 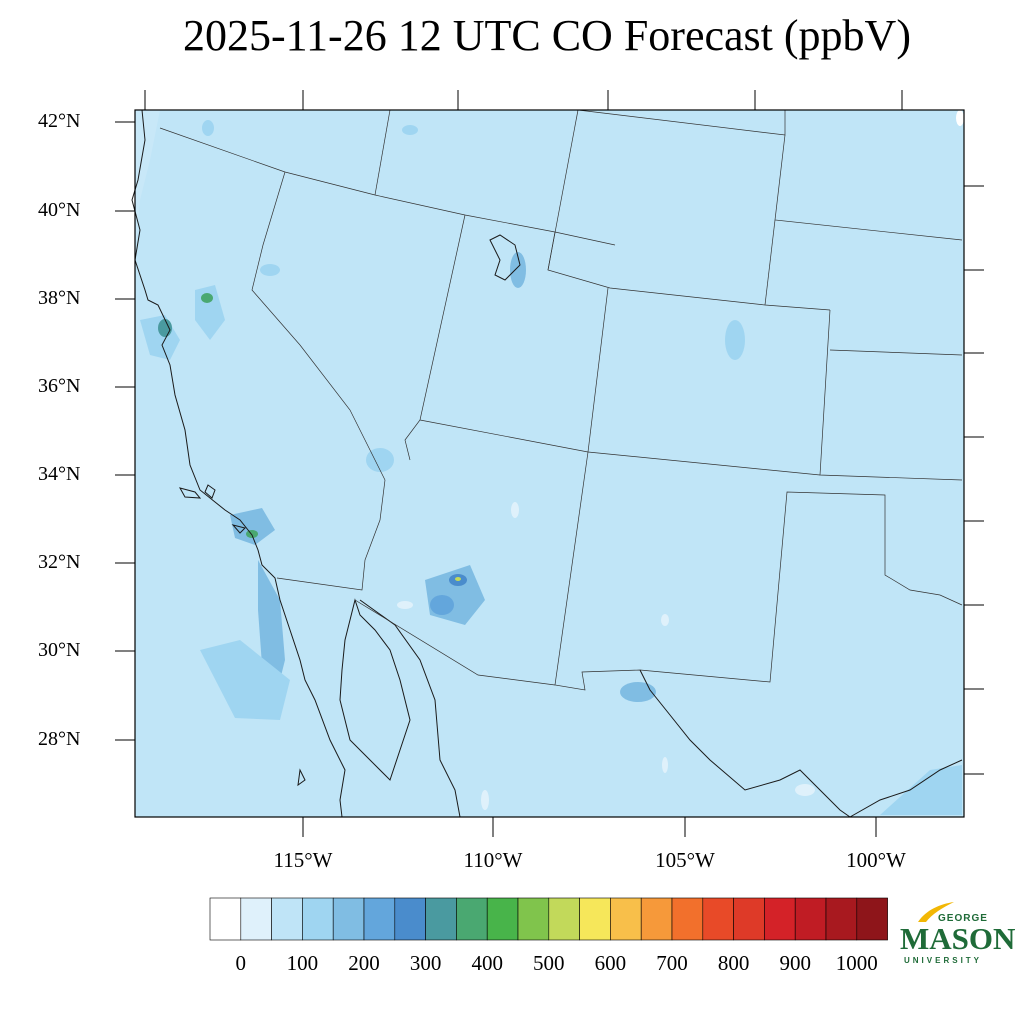 I want to click on colorbar-tick-label: 200, so click(x=364, y=963).